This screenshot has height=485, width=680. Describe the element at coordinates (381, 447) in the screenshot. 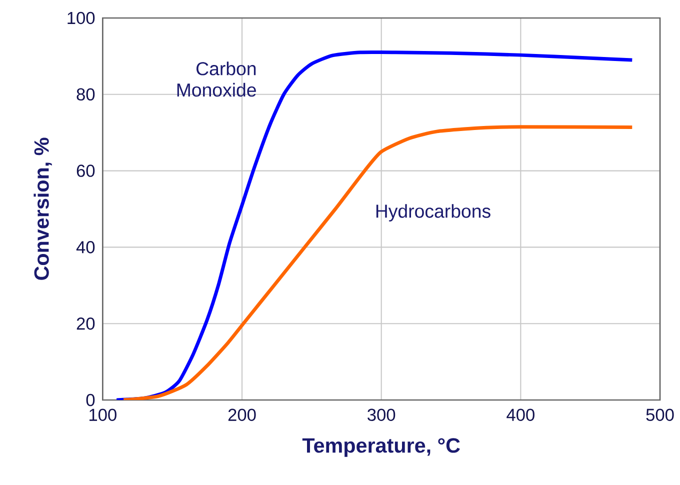

I see `x-axis-title: Temperature, °C` at that location.